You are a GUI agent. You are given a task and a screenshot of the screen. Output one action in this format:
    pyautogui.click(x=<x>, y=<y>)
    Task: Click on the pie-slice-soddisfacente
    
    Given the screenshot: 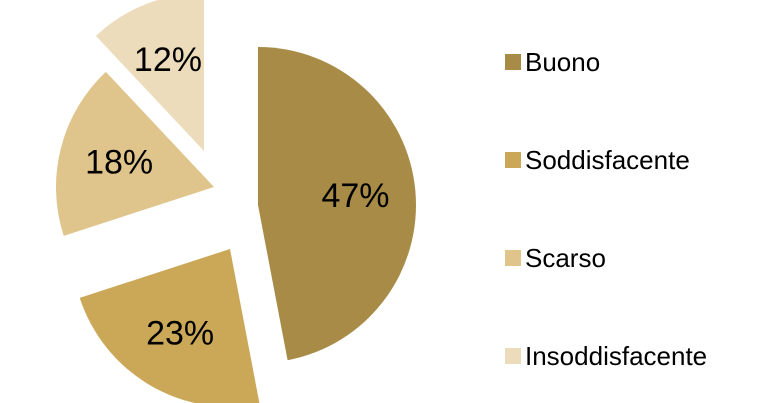 What is the action you would take?
    pyautogui.click(x=169, y=326)
    